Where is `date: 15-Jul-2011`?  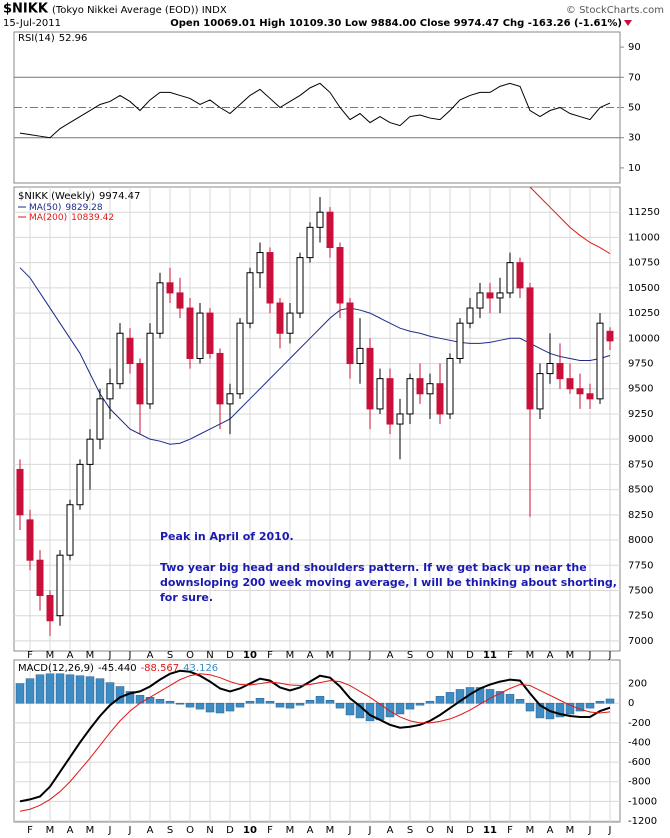
date: 15-Jul-2011 is located at coordinates (32, 23).